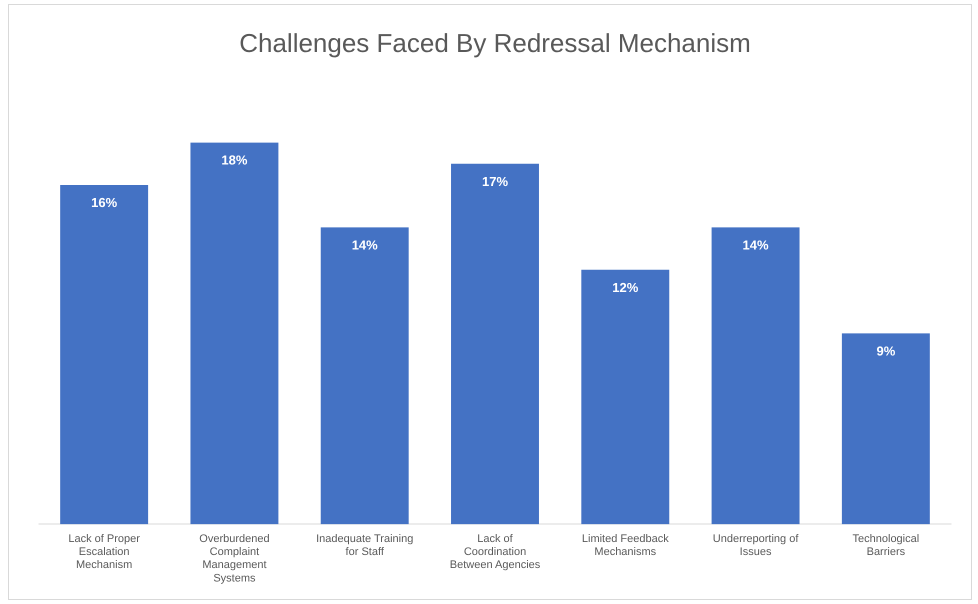 The height and width of the screenshot is (604, 978). Describe the element at coordinates (495, 43) in the screenshot. I see `chart-title: Challenges Faced By Redressal Mechanism` at that location.